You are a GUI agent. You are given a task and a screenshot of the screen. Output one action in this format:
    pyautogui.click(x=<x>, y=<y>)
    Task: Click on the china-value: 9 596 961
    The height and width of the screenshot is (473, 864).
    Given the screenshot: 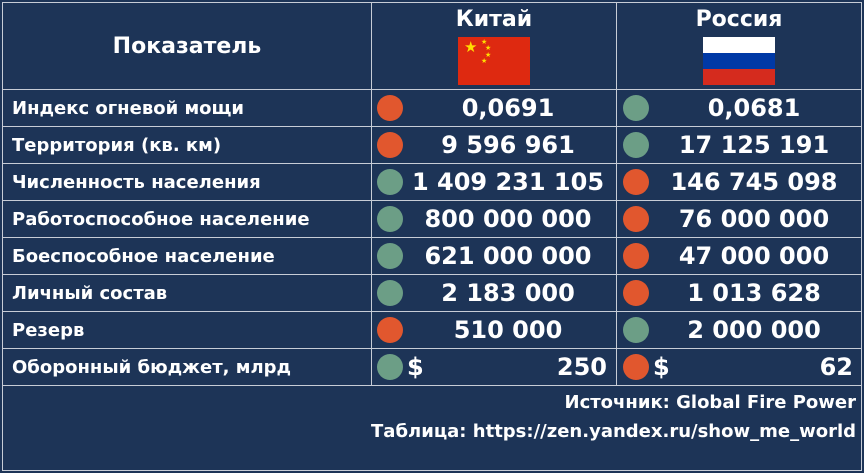 What is the action you would take?
    pyautogui.click(x=508, y=145)
    